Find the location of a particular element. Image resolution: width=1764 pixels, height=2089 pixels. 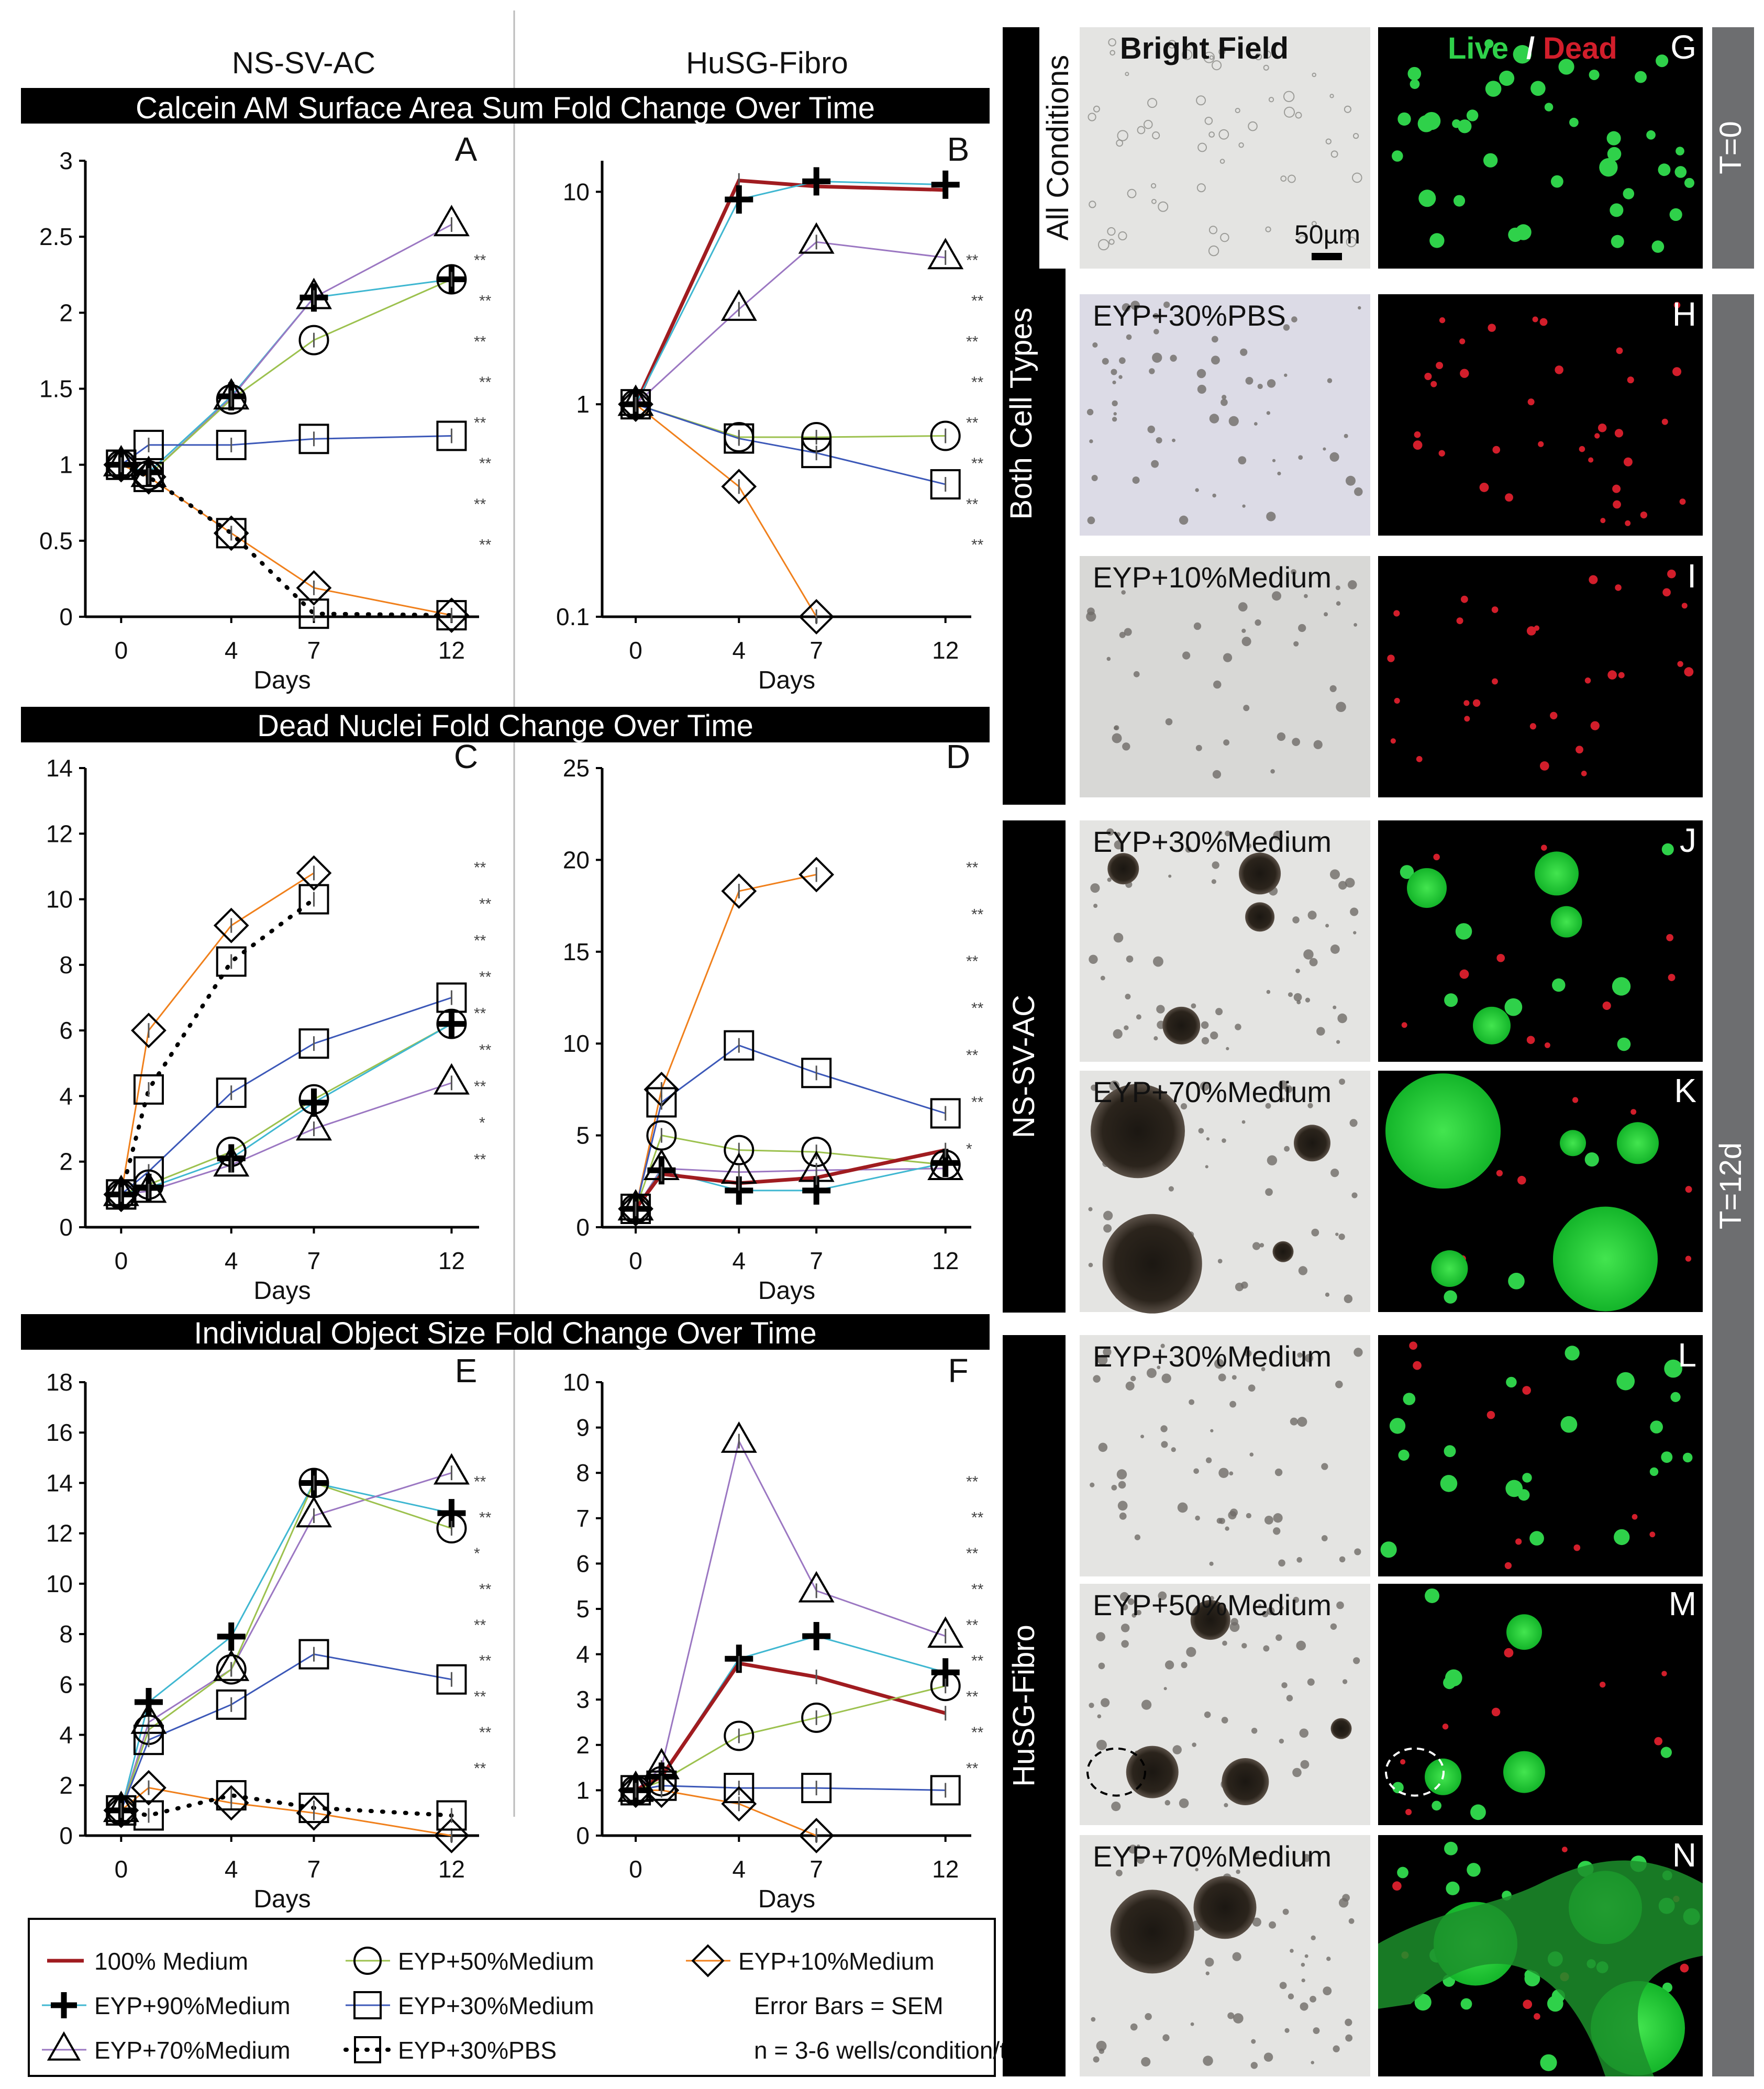

y-tick-label: 1 is located at coordinates (66, 465).